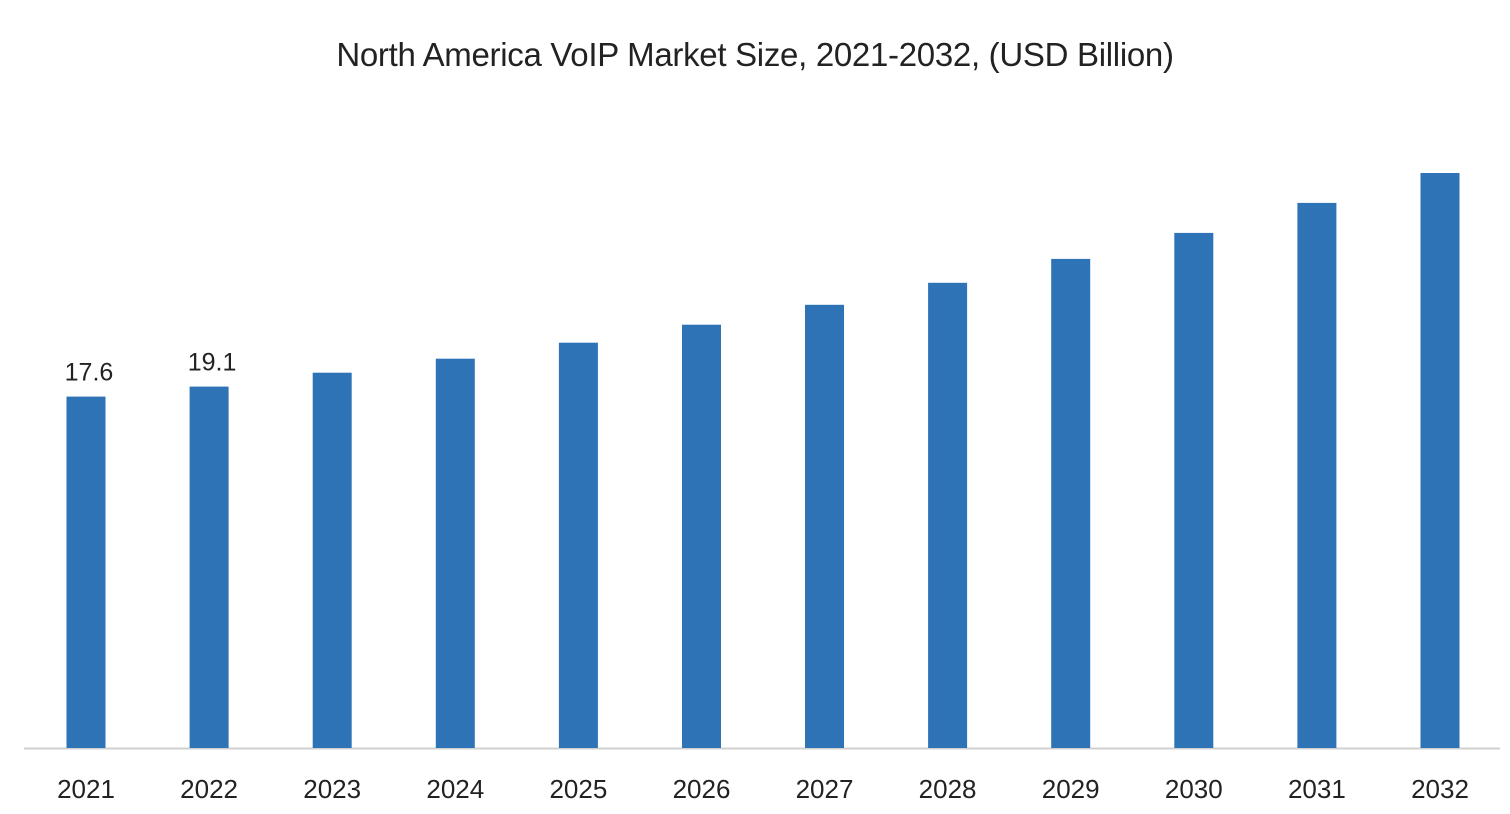  I want to click on x-tick-label: 2031, so click(1317, 789).